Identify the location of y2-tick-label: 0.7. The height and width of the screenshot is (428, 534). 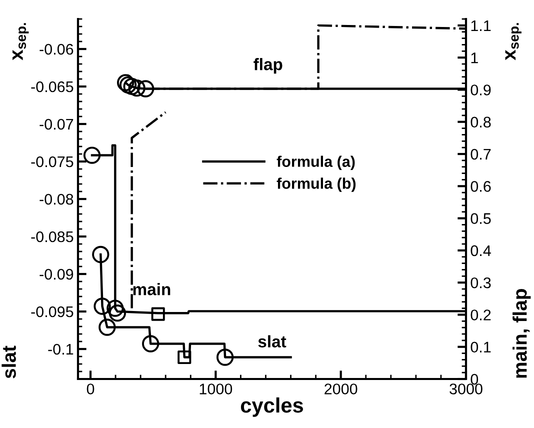
(480, 154).